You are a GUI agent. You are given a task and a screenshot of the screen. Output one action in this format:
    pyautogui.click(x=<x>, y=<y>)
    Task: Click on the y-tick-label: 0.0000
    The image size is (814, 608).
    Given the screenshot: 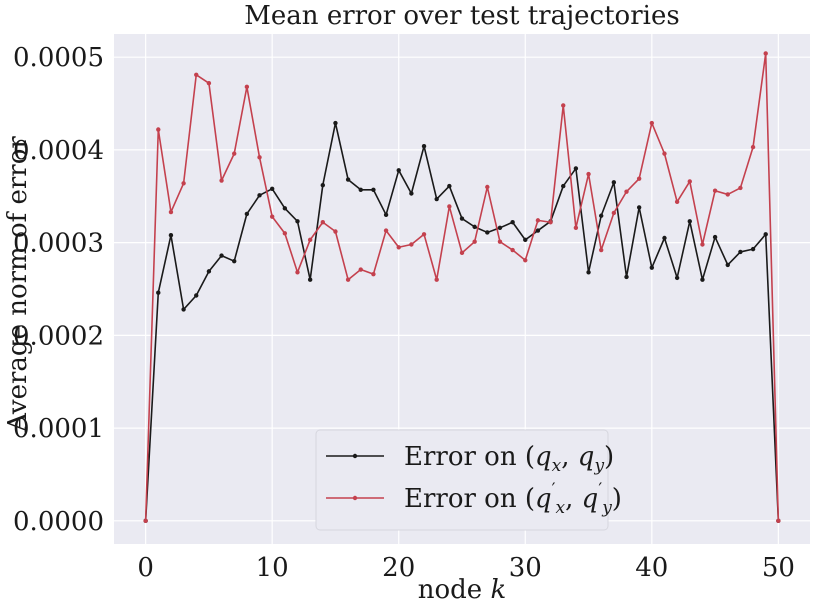 What is the action you would take?
    pyautogui.click(x=58, y=522)
    